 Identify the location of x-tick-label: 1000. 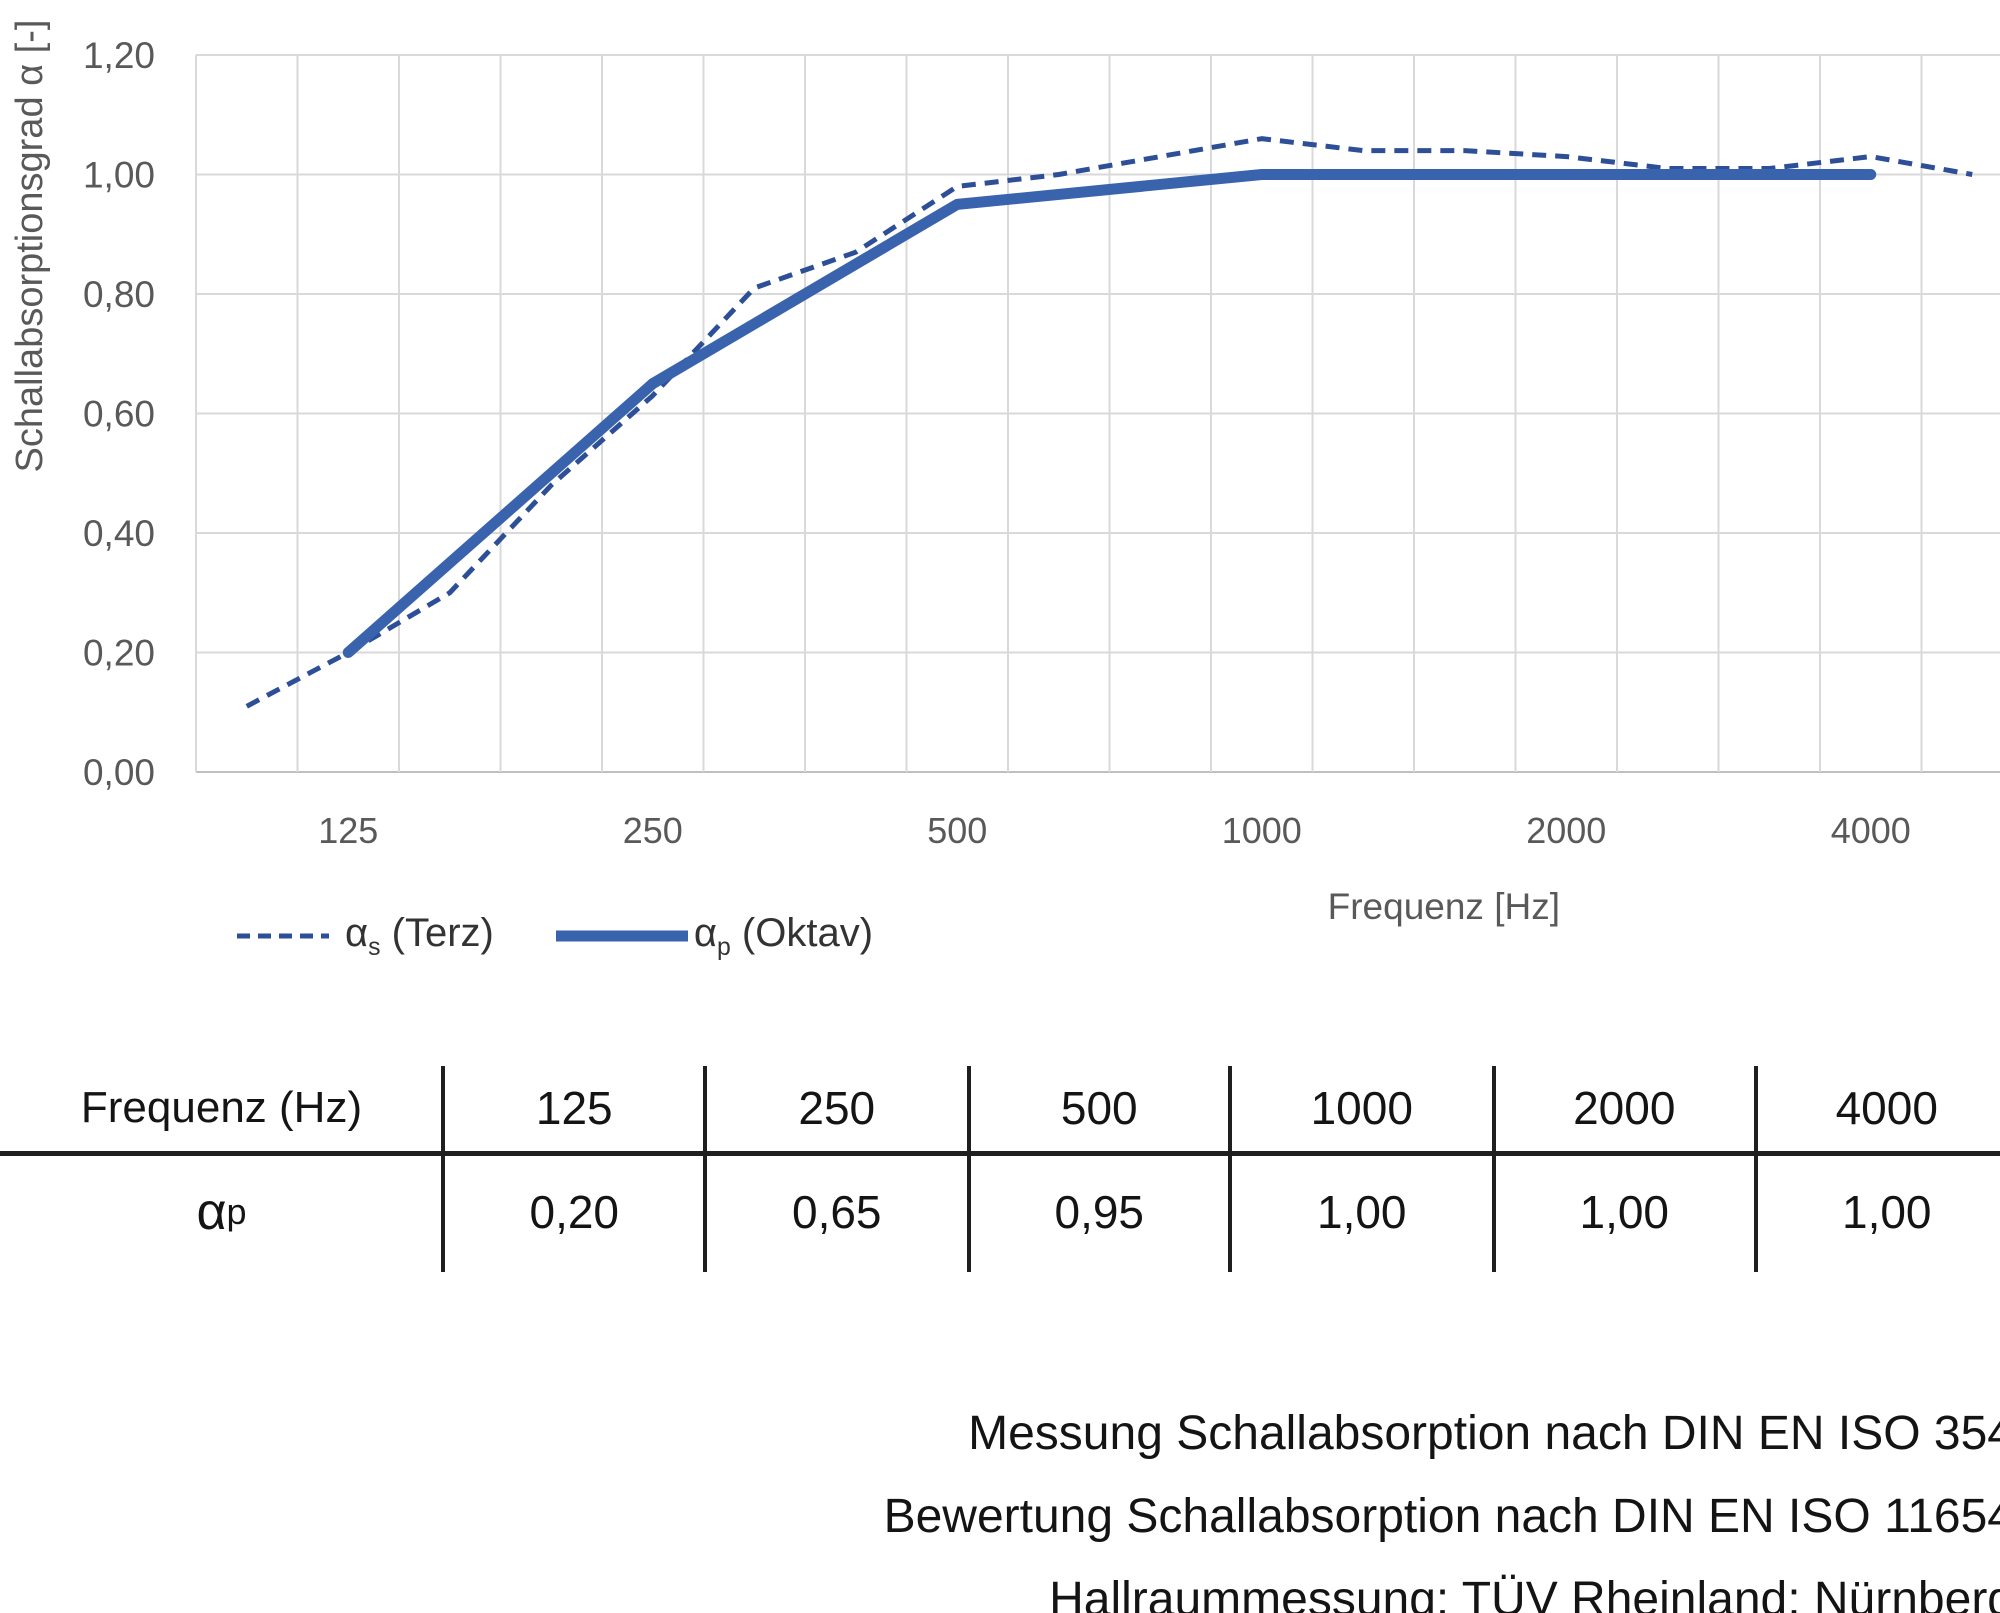
(1262, 830).